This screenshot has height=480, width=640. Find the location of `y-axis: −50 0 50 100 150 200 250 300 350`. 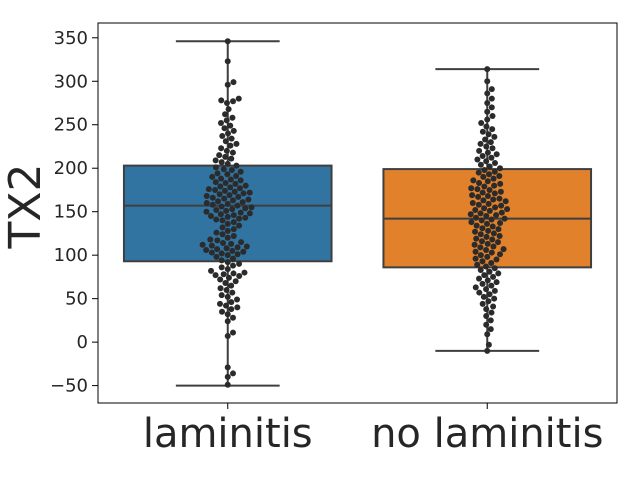

y-axis: −50 0 50 100 150 200 250 300 350 is located at coordinates (74, 212).